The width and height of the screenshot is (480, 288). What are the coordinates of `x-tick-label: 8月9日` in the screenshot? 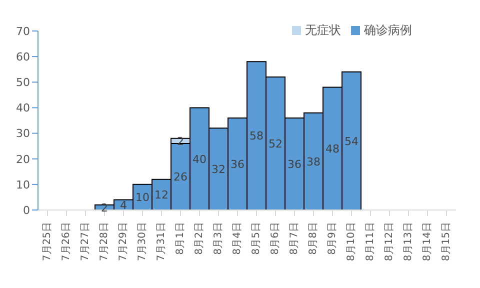 It's located at (332, 238).